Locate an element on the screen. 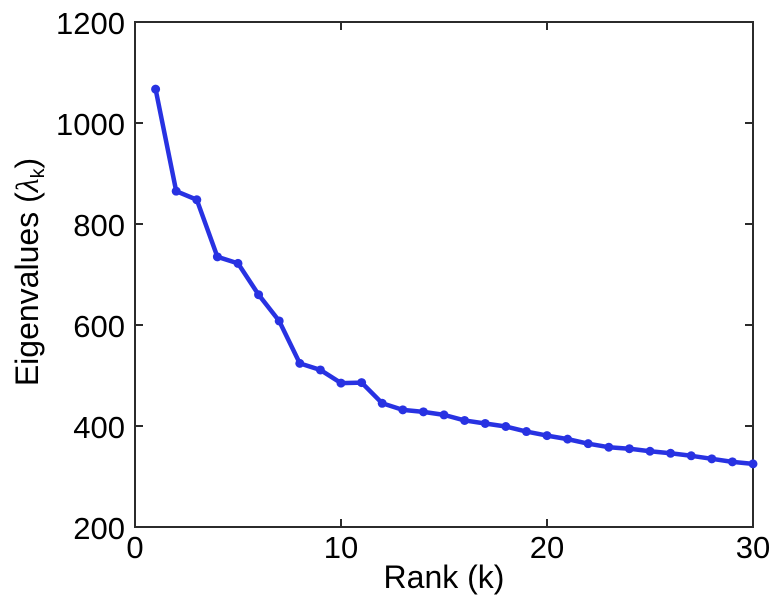 The image size is (775, 600). x-tick-label: 20 is located at coordinates (547, 547).